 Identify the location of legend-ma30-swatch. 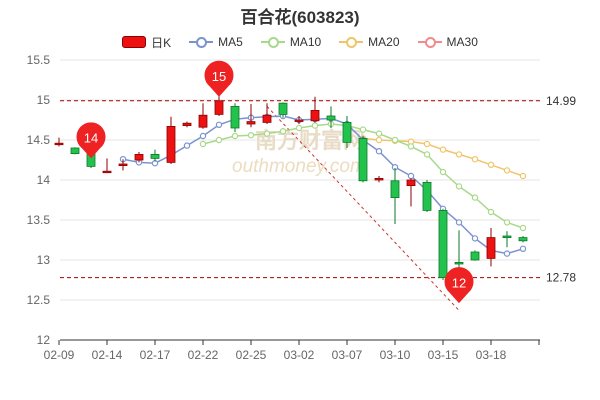
(429, 42).